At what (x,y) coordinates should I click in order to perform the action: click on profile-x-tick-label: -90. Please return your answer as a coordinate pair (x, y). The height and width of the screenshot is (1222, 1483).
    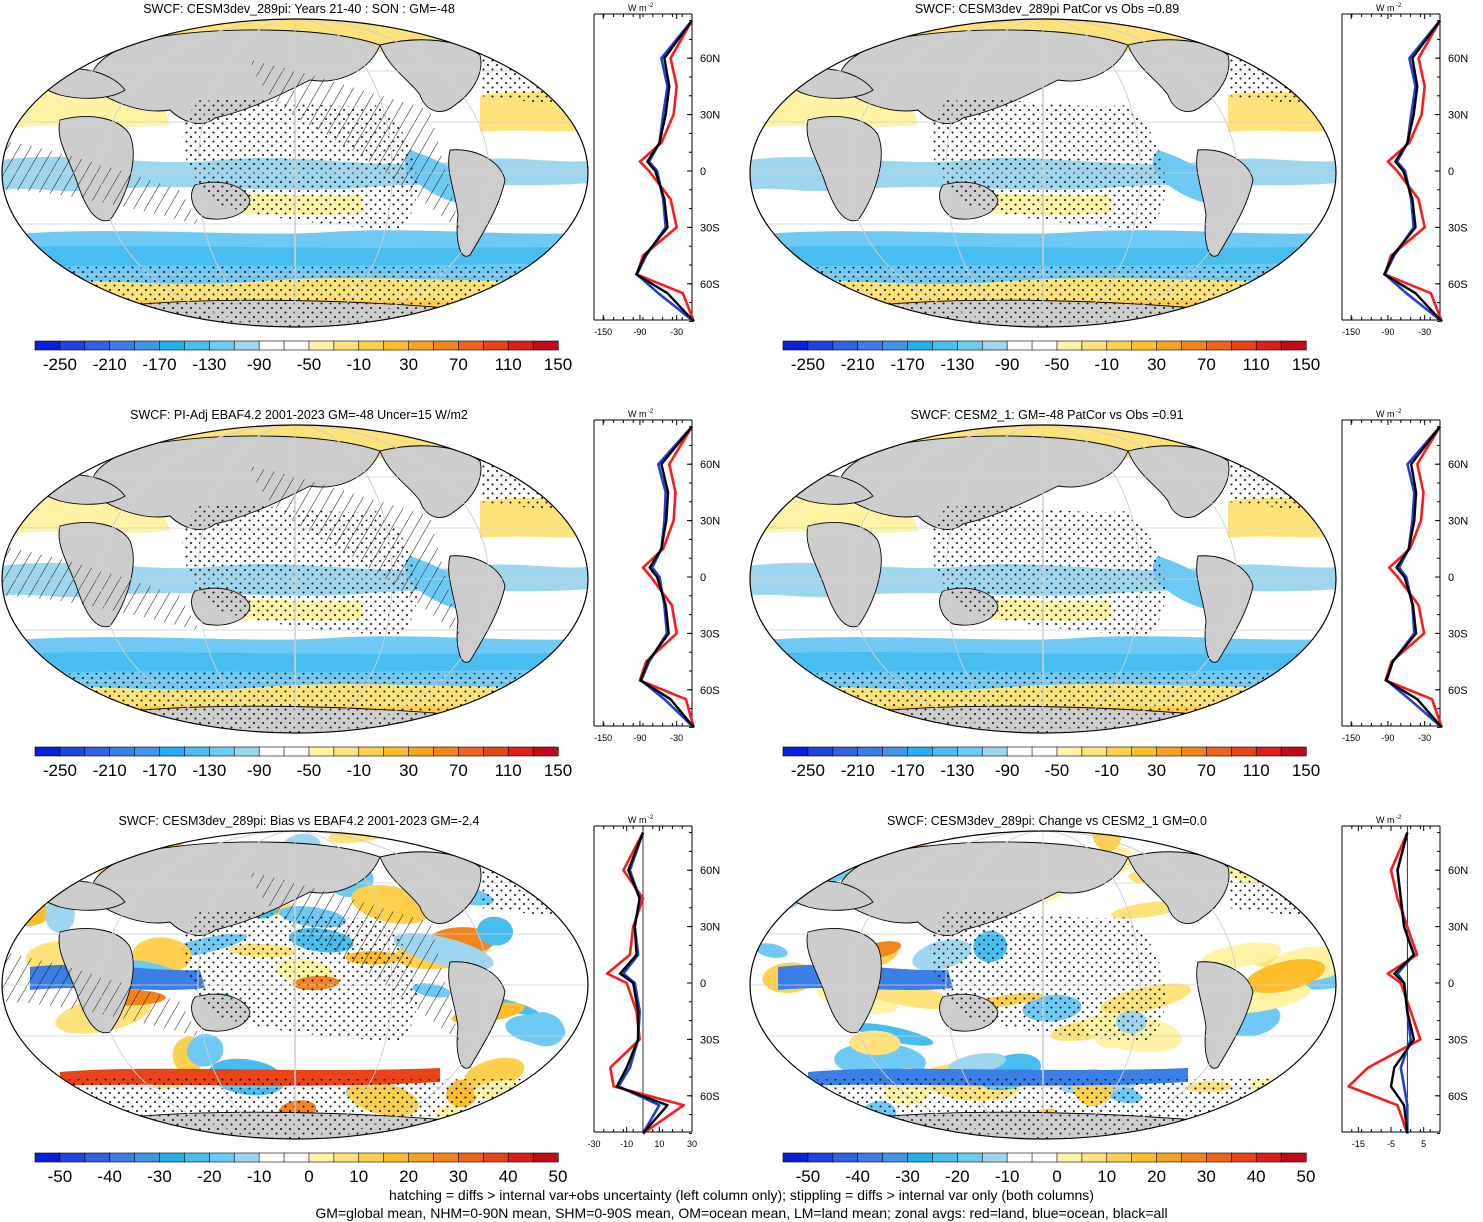
    Looking at the image, I should click on (1387, 332).